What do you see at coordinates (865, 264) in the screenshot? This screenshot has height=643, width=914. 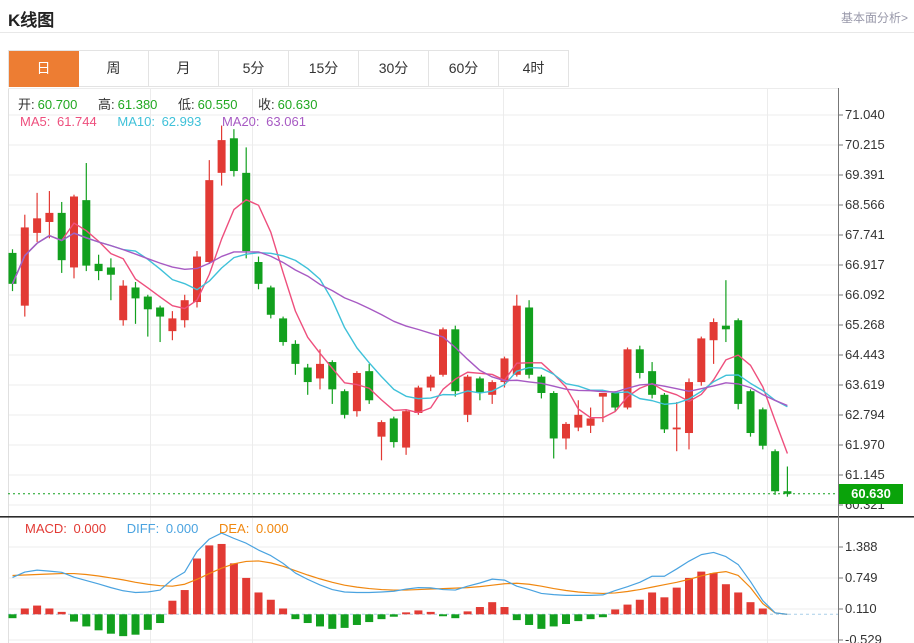 I see `price-tick-label: 66.917` at bounding box center [865, 264].